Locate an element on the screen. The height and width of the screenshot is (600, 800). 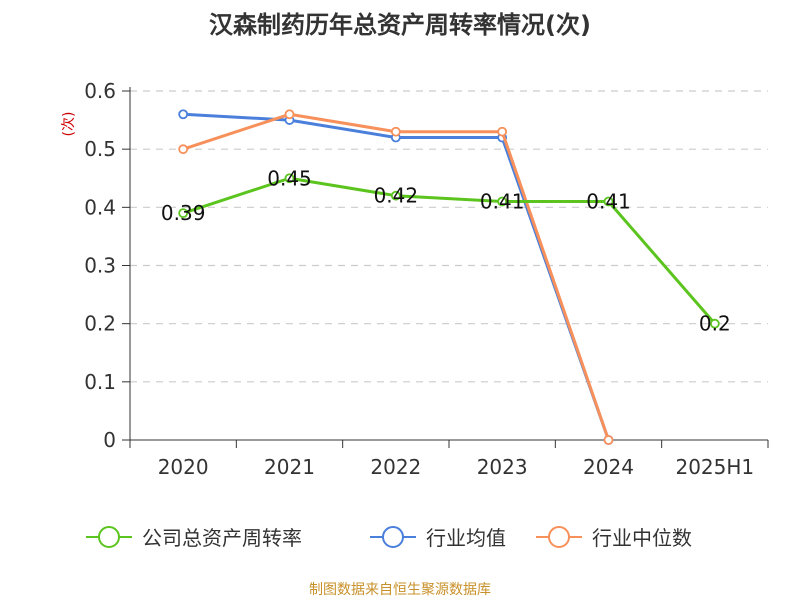
legend-item-0: 公司总资产周转率 is located at coordinates (194, 538).